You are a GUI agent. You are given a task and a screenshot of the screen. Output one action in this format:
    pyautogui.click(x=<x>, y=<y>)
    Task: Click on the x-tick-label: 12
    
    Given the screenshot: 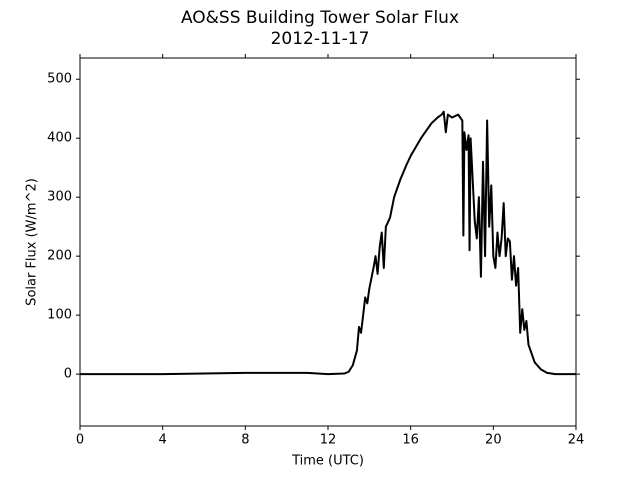 What is the action you would take?
    pyautogui.click(x=328, y=440)
    